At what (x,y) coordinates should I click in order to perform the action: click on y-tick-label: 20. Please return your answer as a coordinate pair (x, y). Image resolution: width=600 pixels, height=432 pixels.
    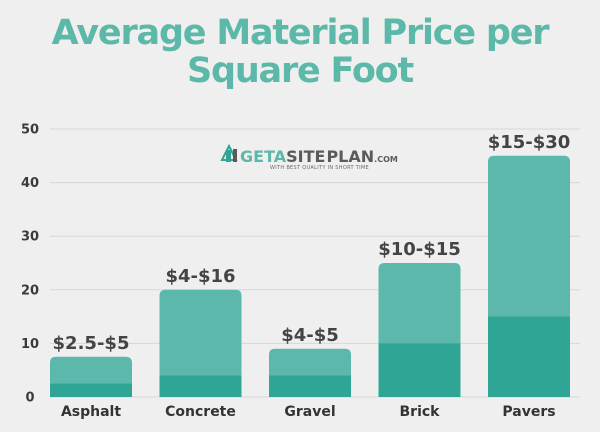
    Looking at the image, I should click on (30, 290).